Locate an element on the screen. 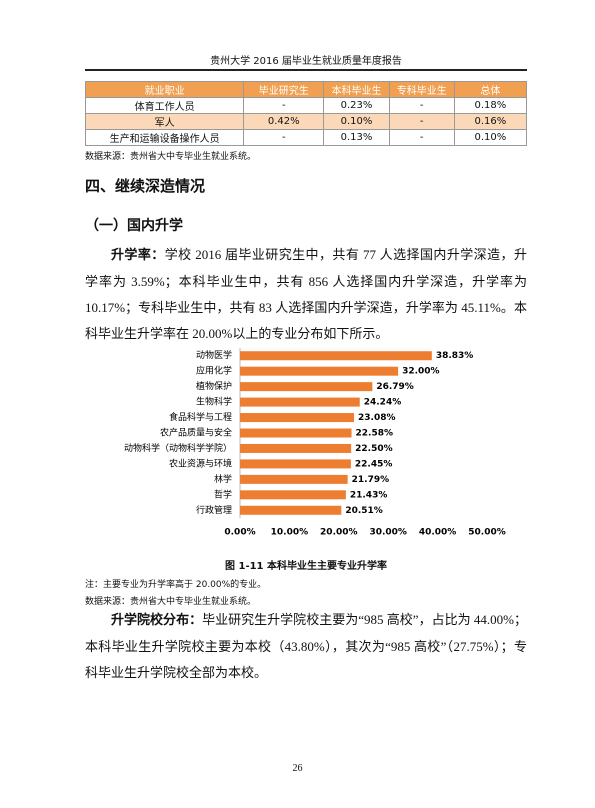  value-label: 22.45% is located at coordinates (374, 464).